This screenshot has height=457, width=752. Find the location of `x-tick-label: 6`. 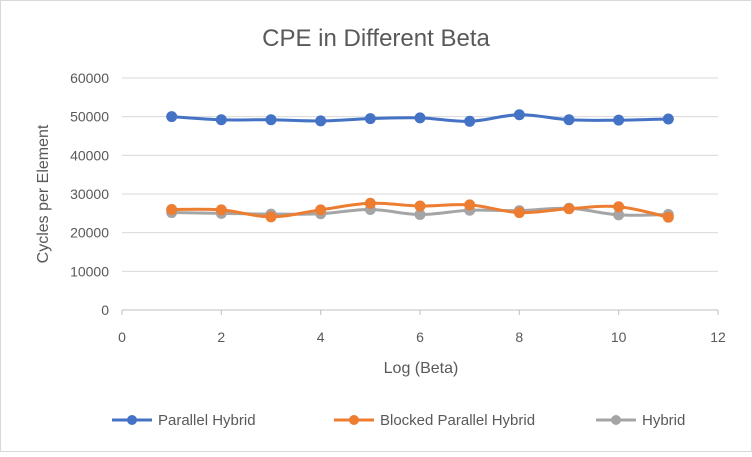

x-tick-label: 6 is located at coordinates (420, 337).